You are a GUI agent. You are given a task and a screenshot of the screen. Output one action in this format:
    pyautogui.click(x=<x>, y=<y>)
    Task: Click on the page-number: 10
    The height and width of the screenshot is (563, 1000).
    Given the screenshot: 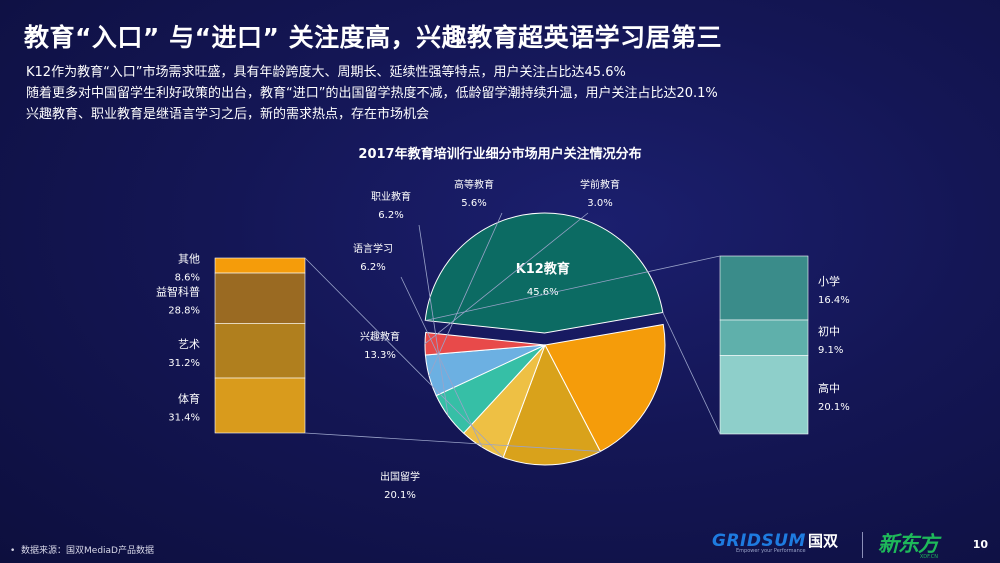 What is the action you would take?
    pyautogui.click(x=980, y=544)
    